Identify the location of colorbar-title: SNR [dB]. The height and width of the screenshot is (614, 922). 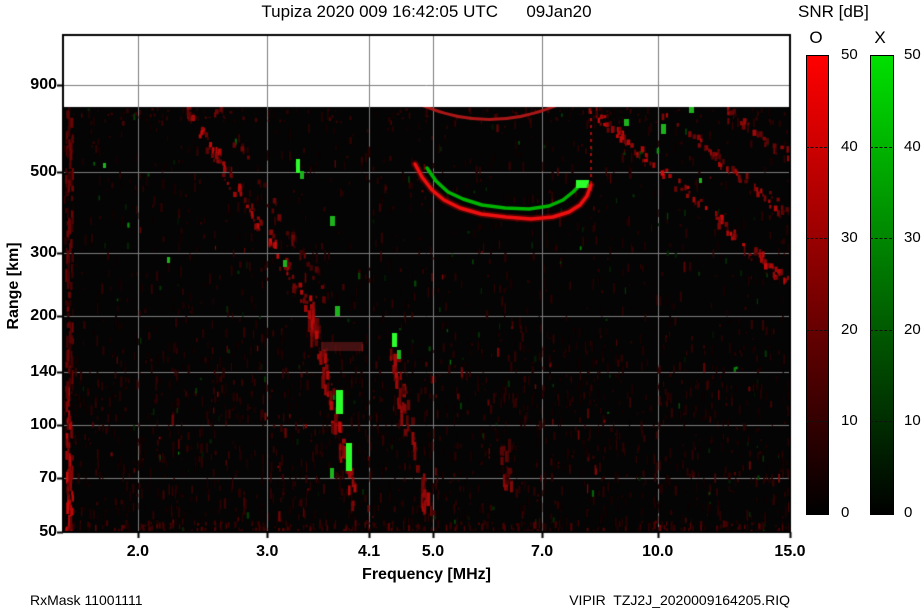
(833, 11).